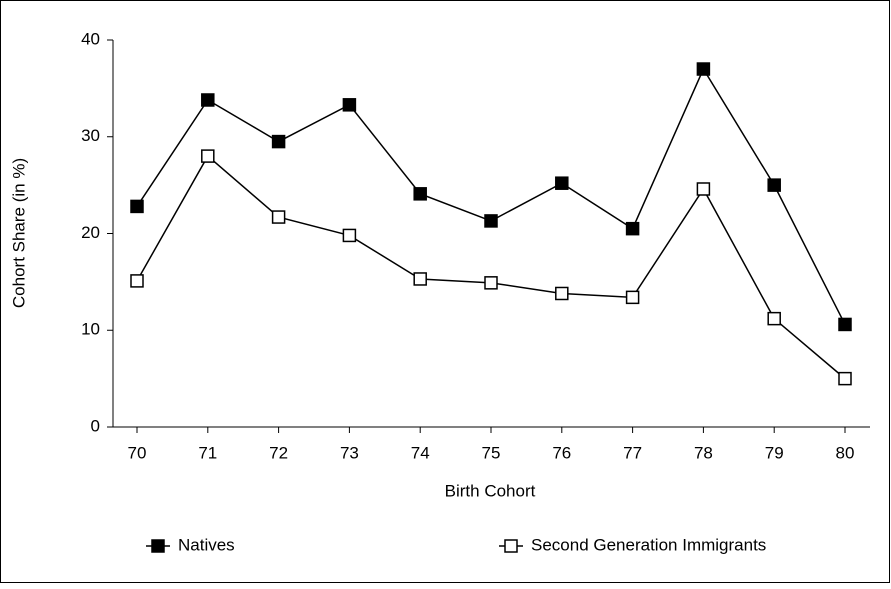 Image resolution: width=891 pixels, height=589 pixels. What do you see at coordinates (137, 452) in the screenshot?
I see `x-tick-label: 70` at bounding box center [137, 452].